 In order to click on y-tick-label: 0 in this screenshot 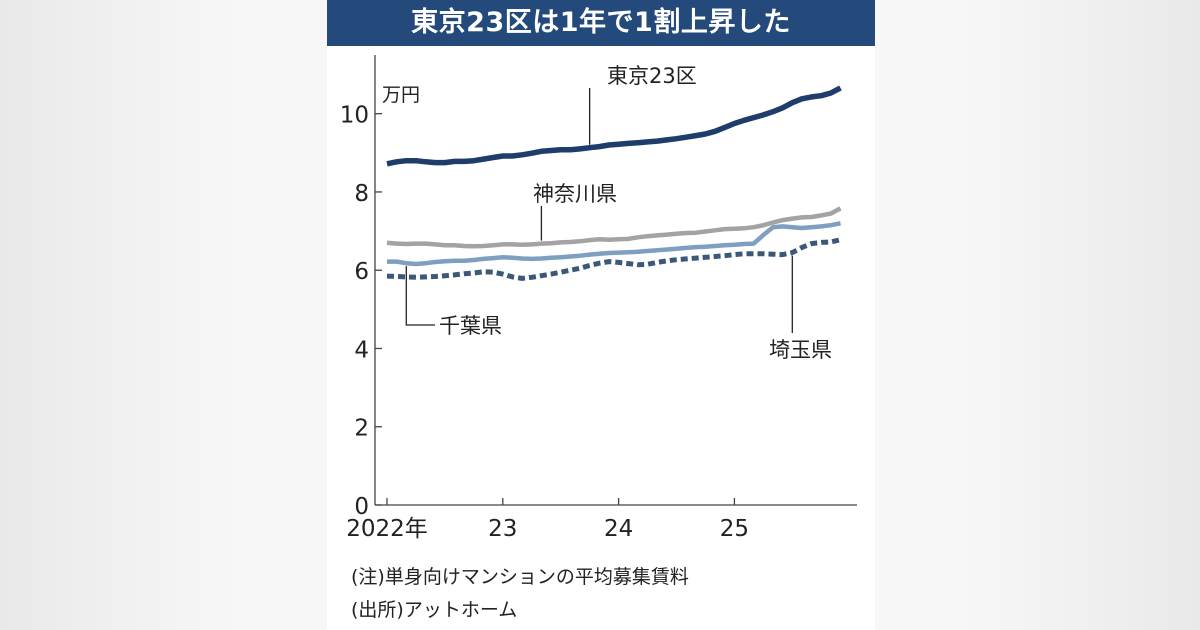, I will do `click(361, 507)`.